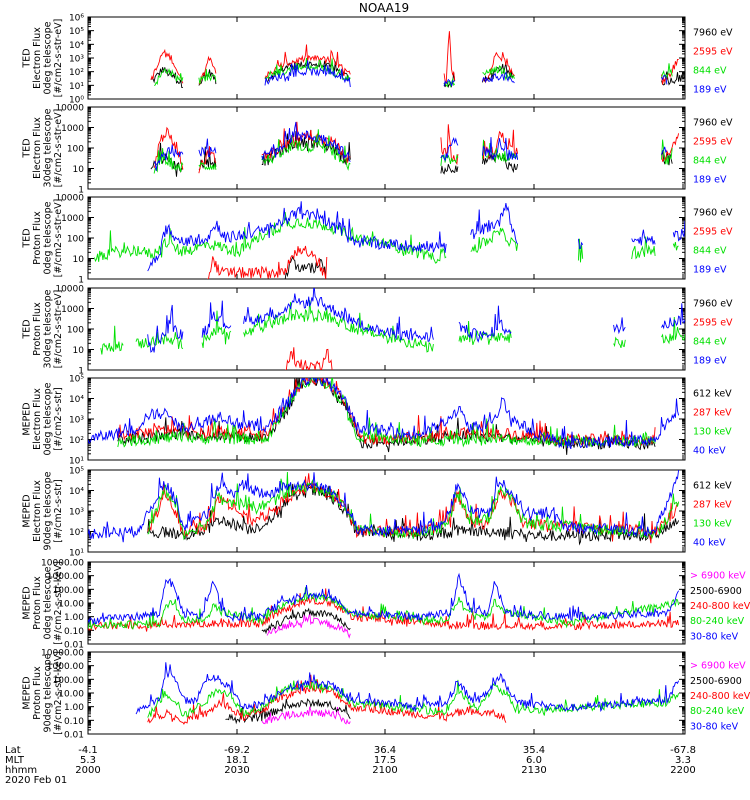 This screenshot has width=750, height=800. Describe the element at coordinates (69, 199) in the screenshot. I see `y-tick-label: 10000` at that location.